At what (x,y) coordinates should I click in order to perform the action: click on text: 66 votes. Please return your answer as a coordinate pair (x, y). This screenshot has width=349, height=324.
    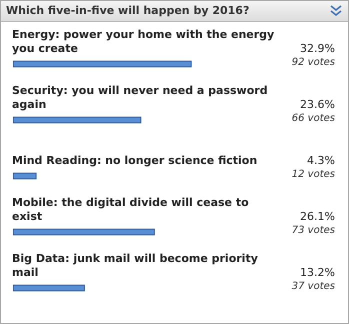
    Looking at the image, I should click on (313, 119).